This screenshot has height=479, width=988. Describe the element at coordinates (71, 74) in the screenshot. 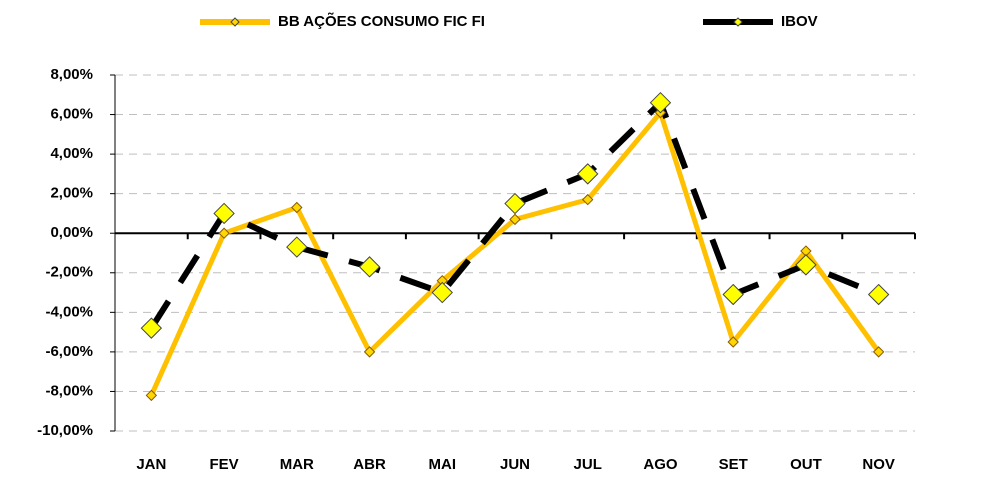

I see `y-tick-label: 8,00%` at that location.